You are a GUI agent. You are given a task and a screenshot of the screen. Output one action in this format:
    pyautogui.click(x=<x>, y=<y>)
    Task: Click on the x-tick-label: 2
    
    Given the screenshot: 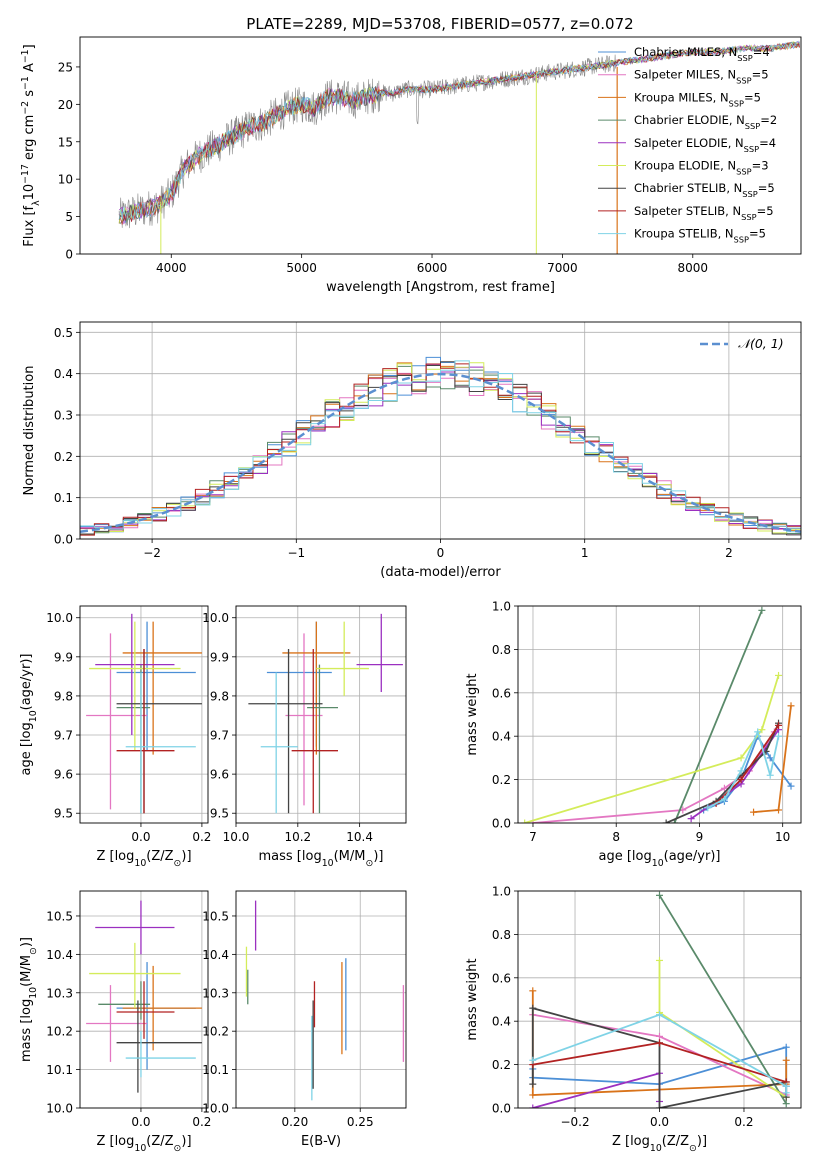 What is the action you would take?
    pyautogui.click(x=729, y=553)
    